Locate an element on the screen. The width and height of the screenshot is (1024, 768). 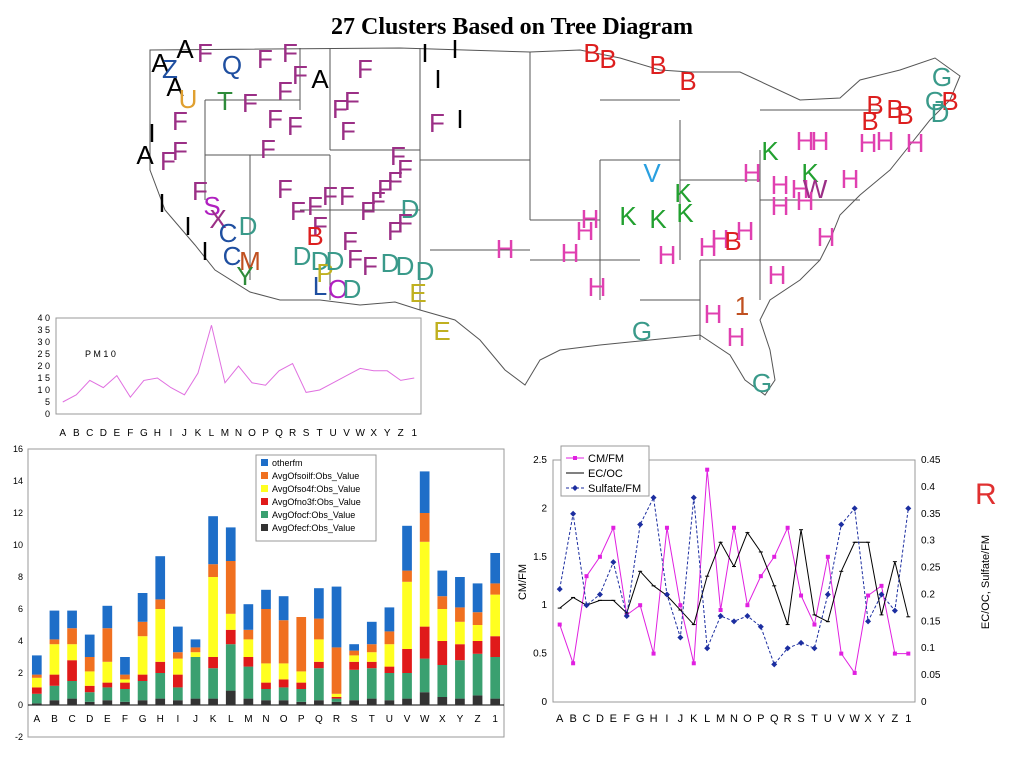
cluster-label: W is located at coordinates (815, 189).